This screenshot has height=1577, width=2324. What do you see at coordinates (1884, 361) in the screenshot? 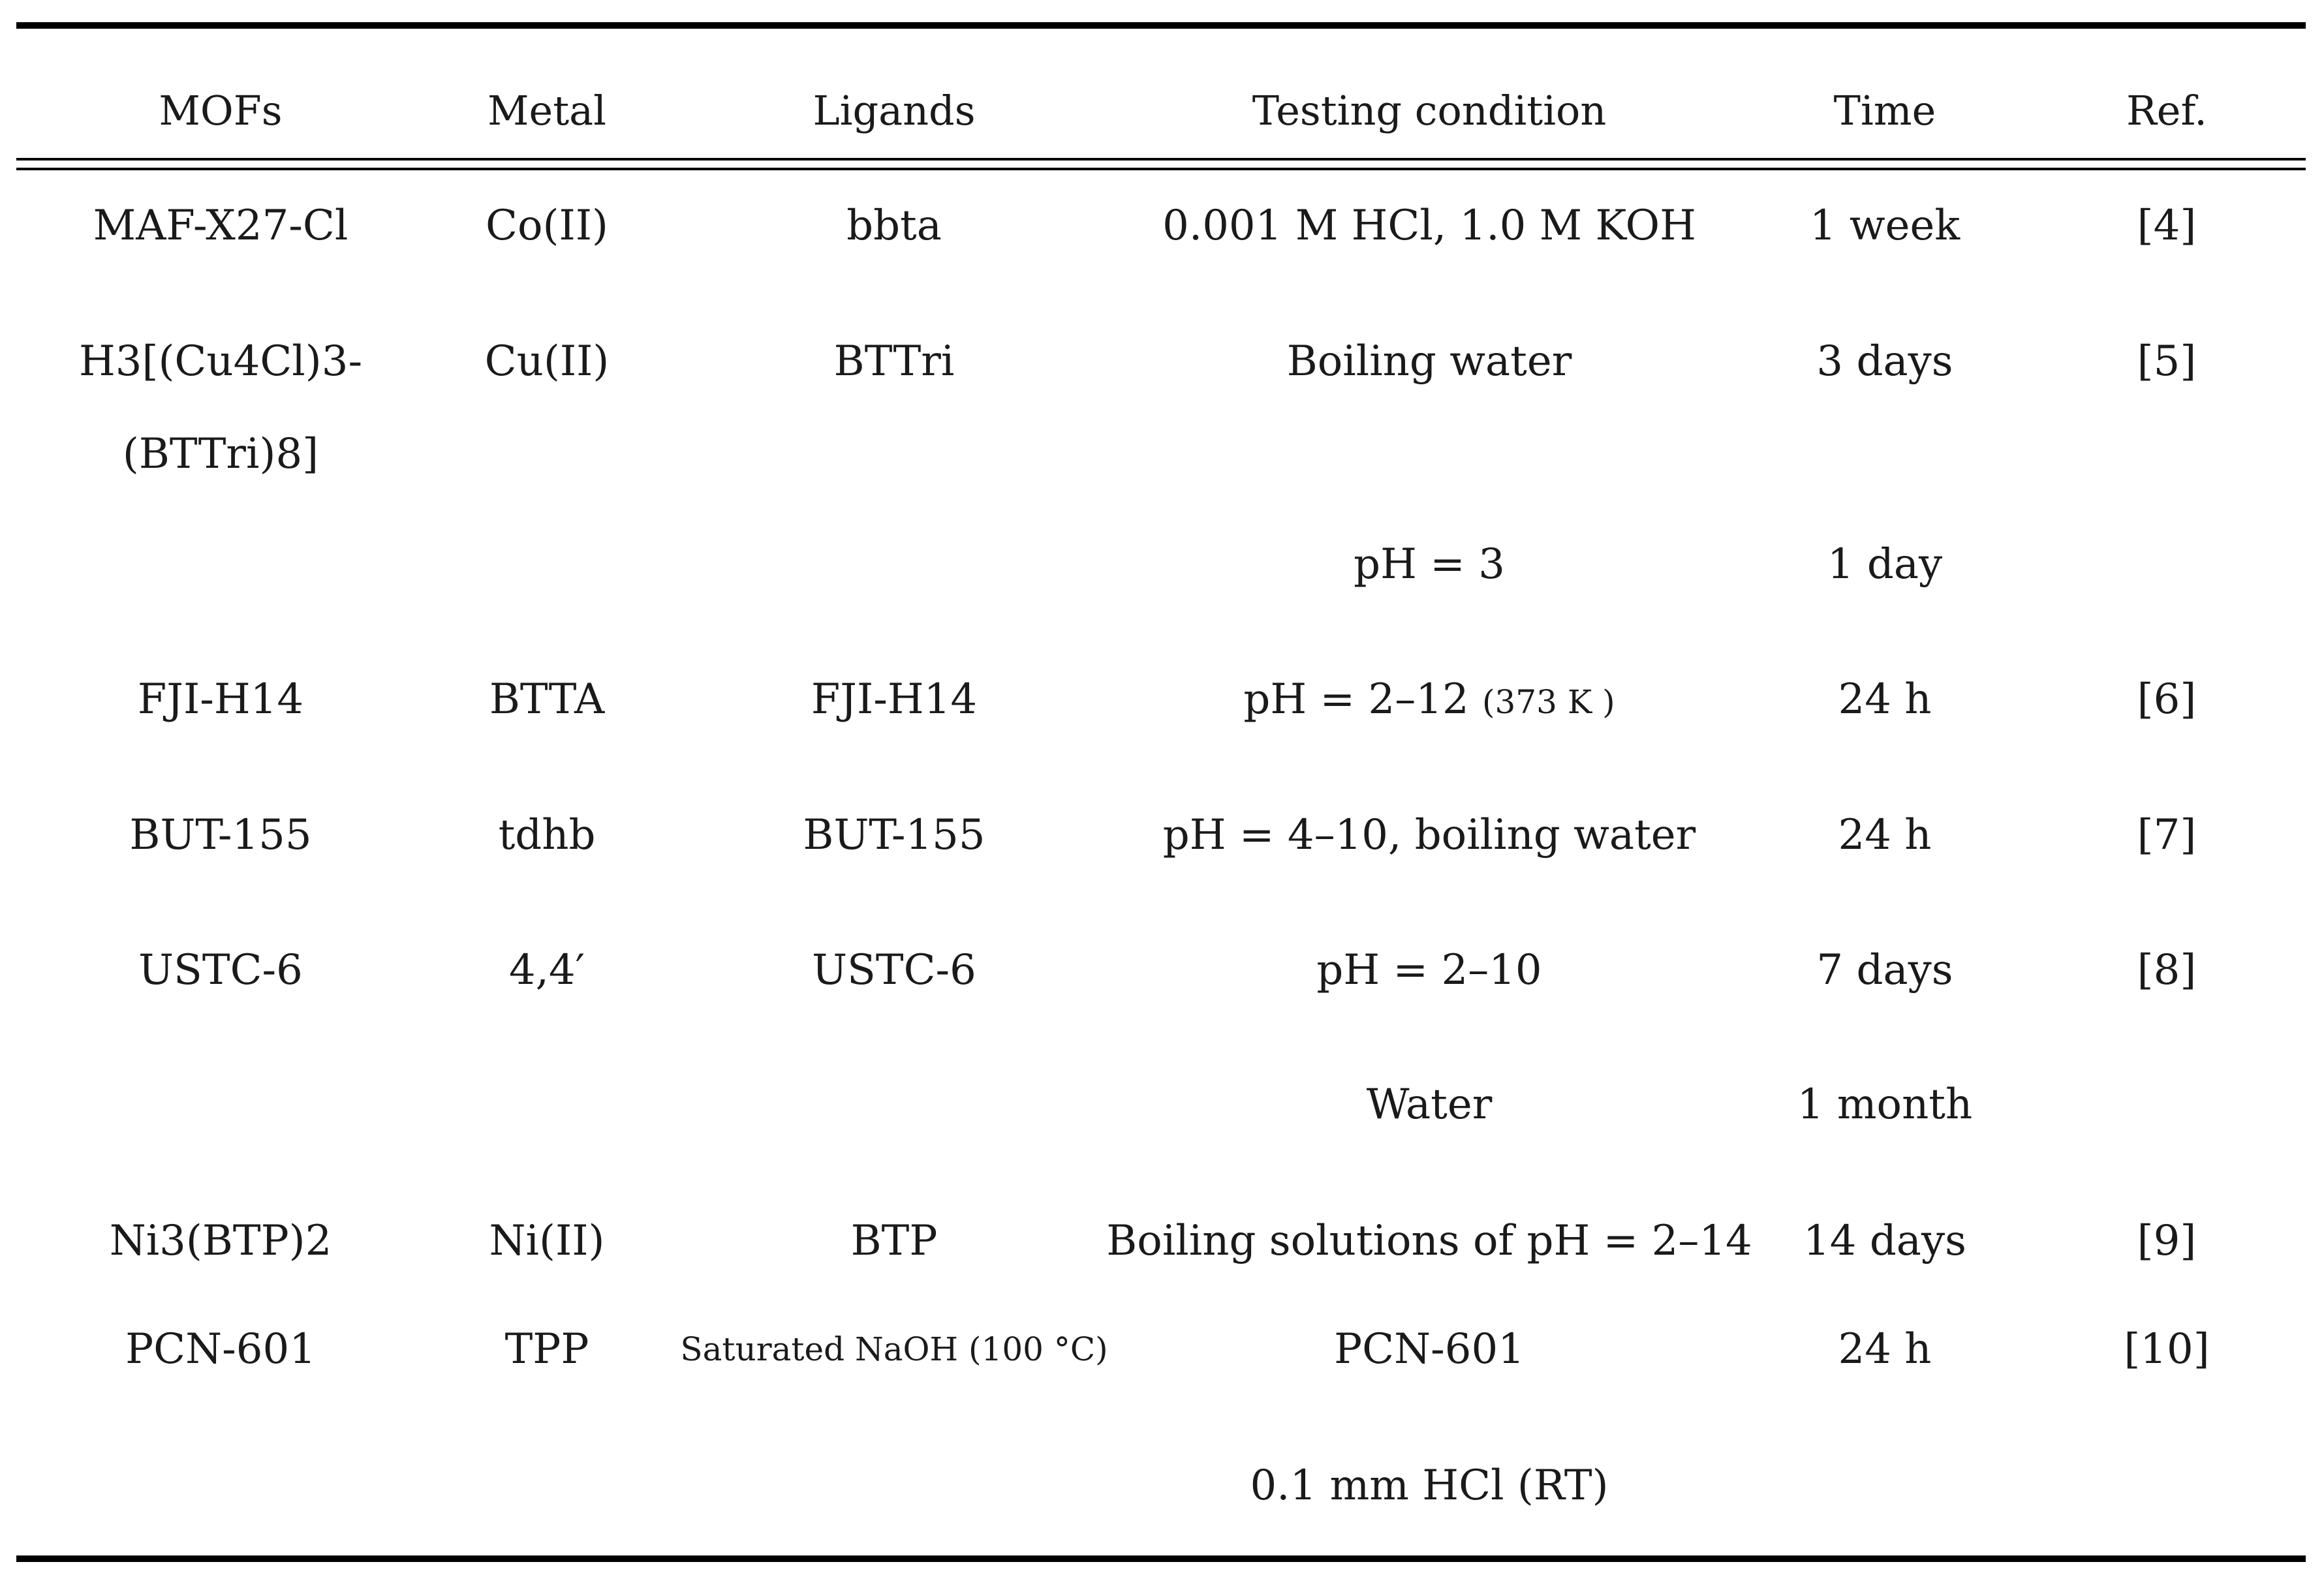
I see `cell-time: 3 days` at bounding box center [1884, 361].